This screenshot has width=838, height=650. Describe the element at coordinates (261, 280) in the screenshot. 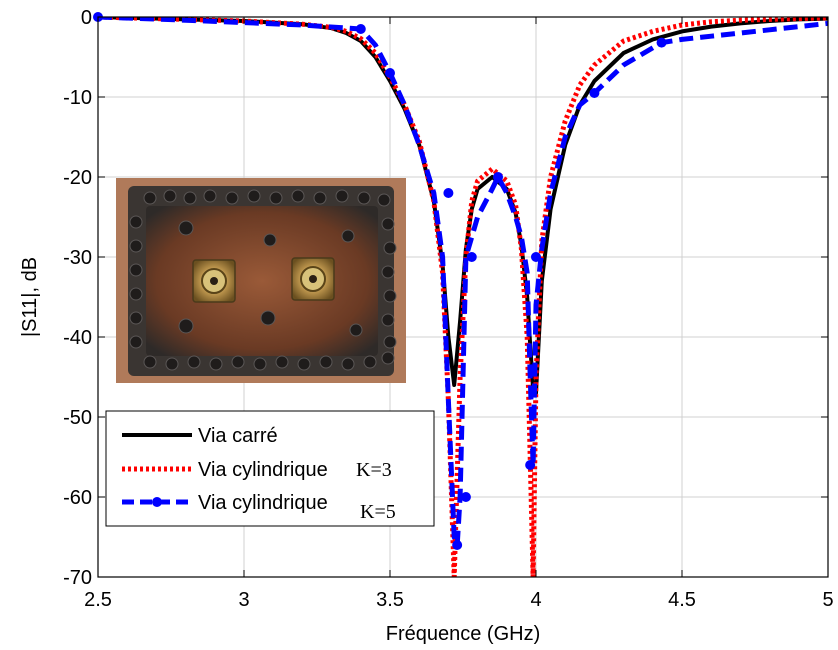

I see `prototype-photo` at that location.